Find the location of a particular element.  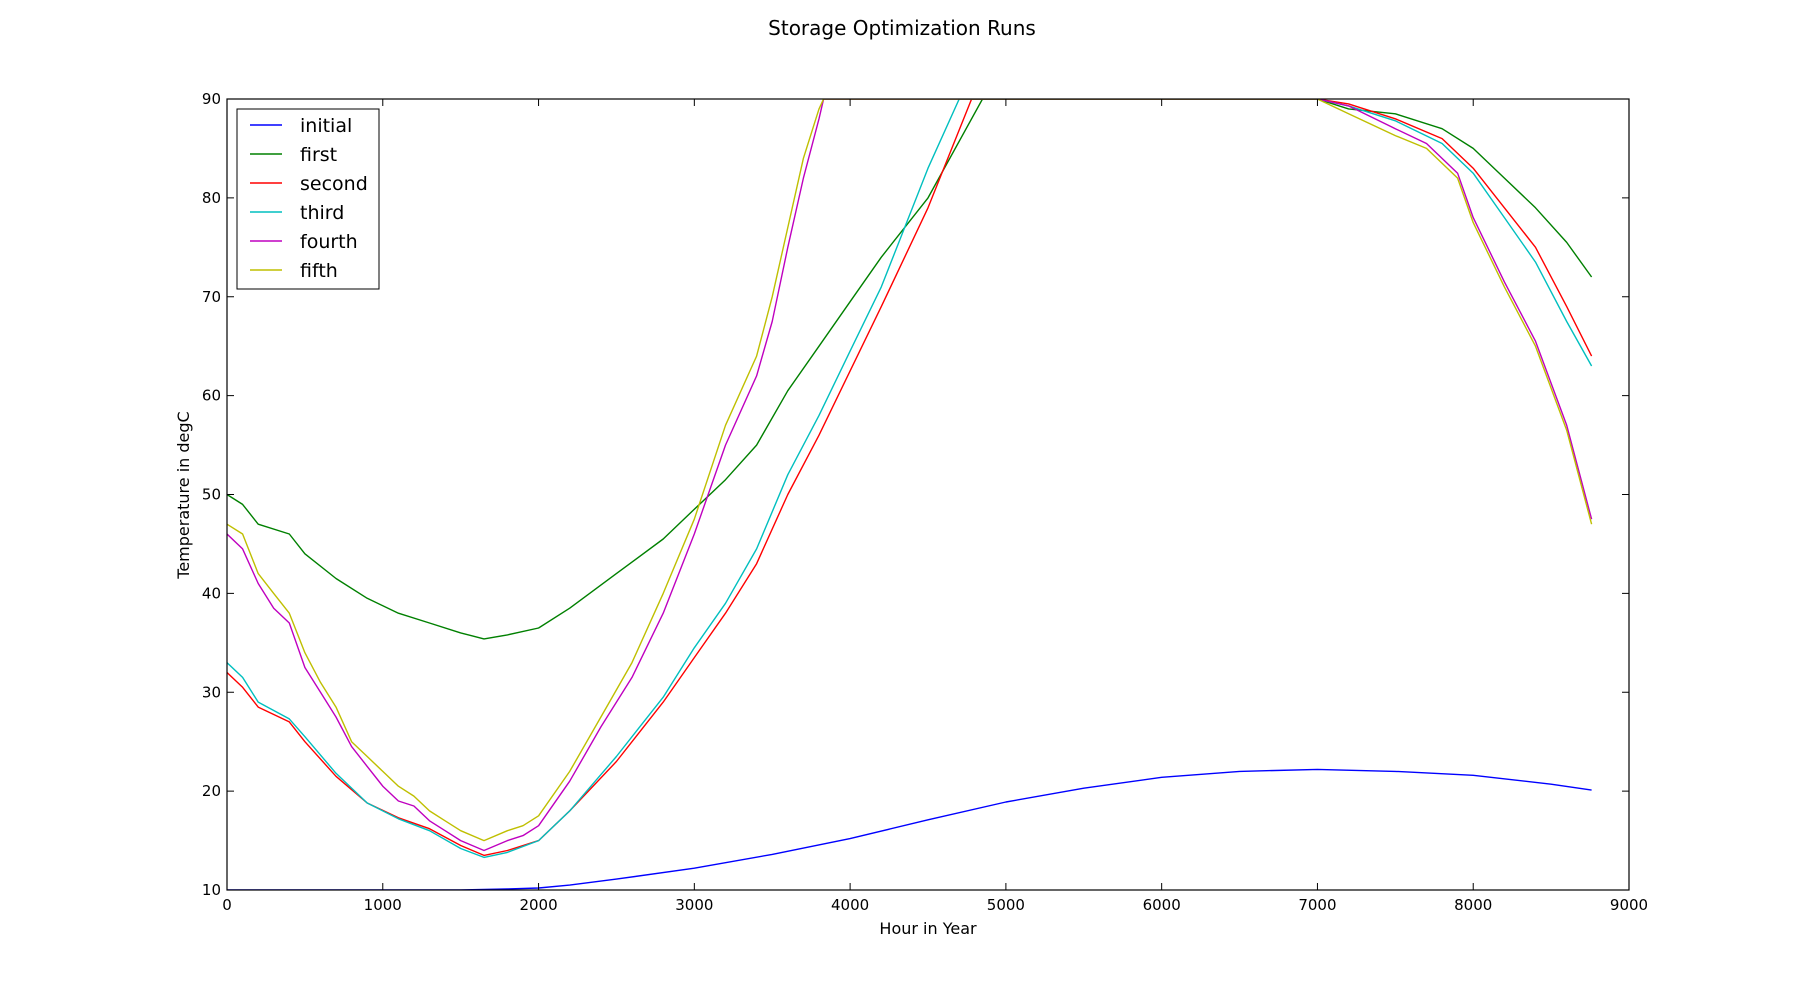

y-tick-label: 50 is located at coordinates (211, 495).